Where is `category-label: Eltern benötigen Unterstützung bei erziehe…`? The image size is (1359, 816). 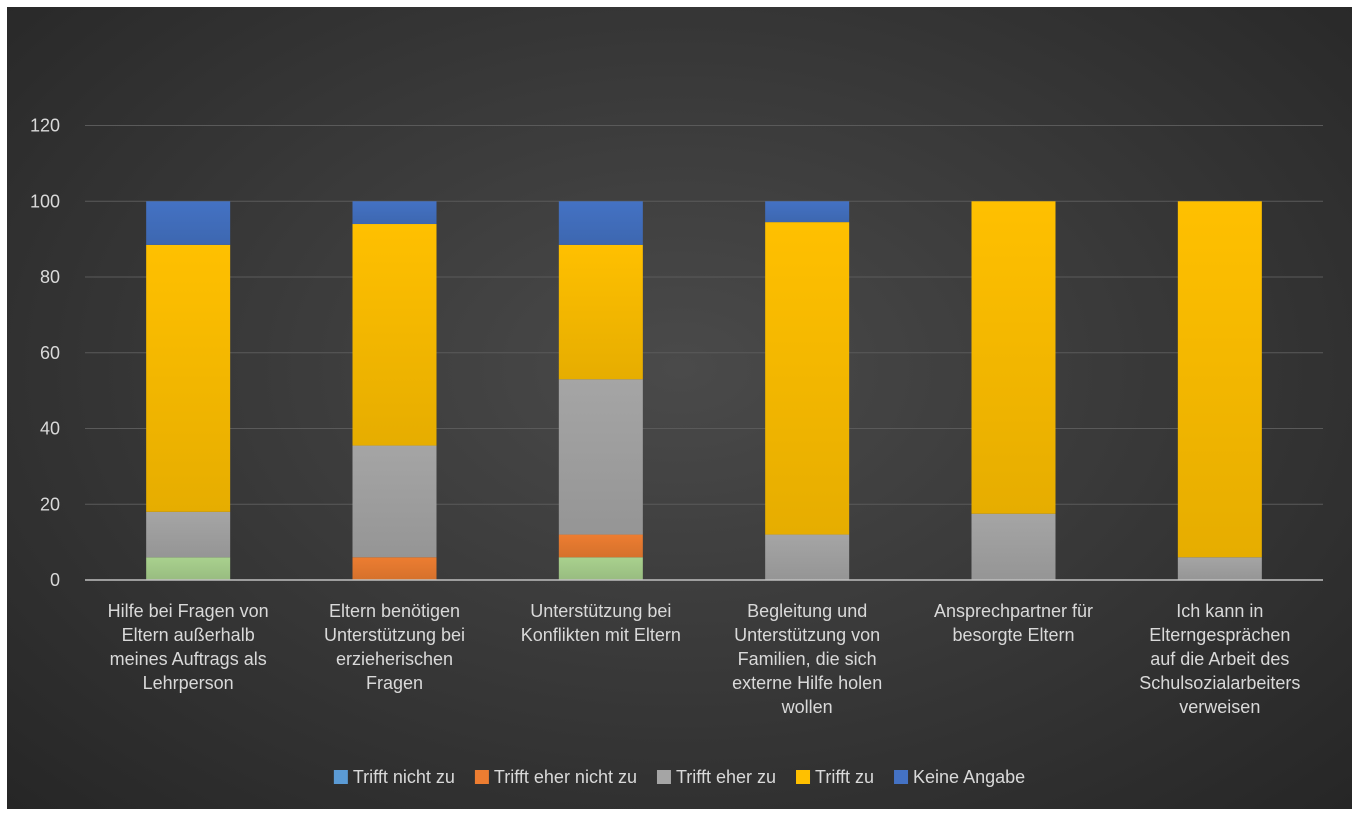 category-label: Eltern benötigen Unterstützung bei erziehe… is located at coordinates (394, 647).